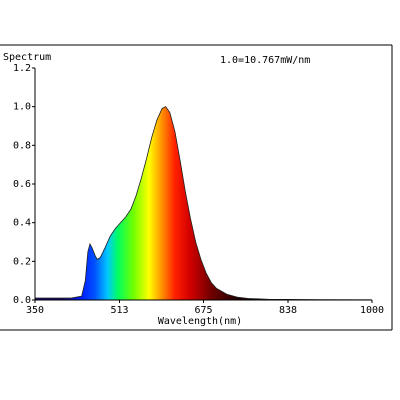  What do you see at coordinates (372, 310) in the screenshot?
I see `x-tick-label: 1000` at bounding box center [372, 310].